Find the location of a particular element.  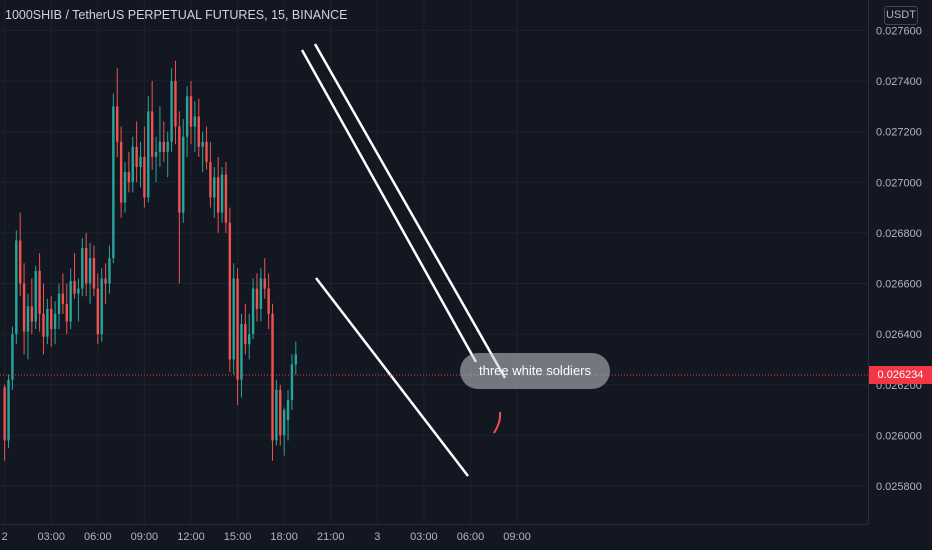

price-tick-label: 0.027400 is located at coordinates (899, 82).